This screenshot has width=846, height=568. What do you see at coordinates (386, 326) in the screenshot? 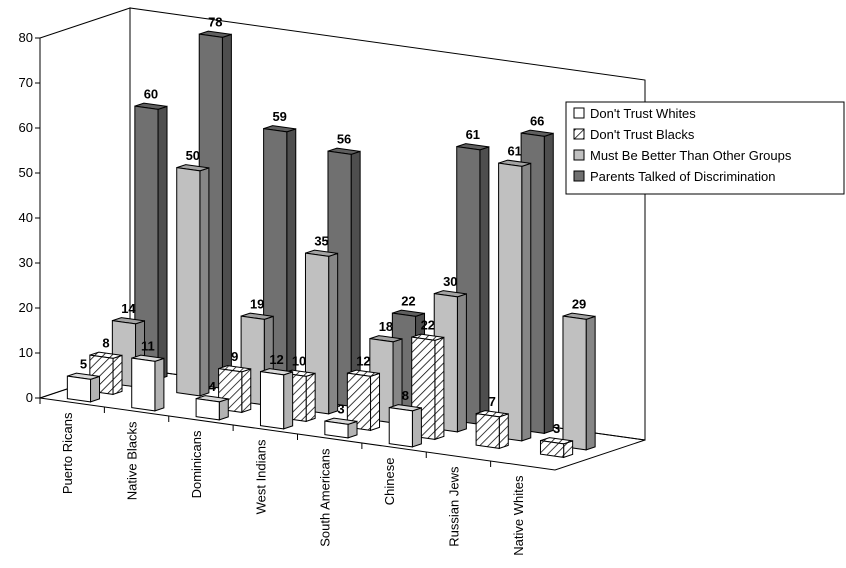
I see `value-label: 18` at bounding box center [386, 326].